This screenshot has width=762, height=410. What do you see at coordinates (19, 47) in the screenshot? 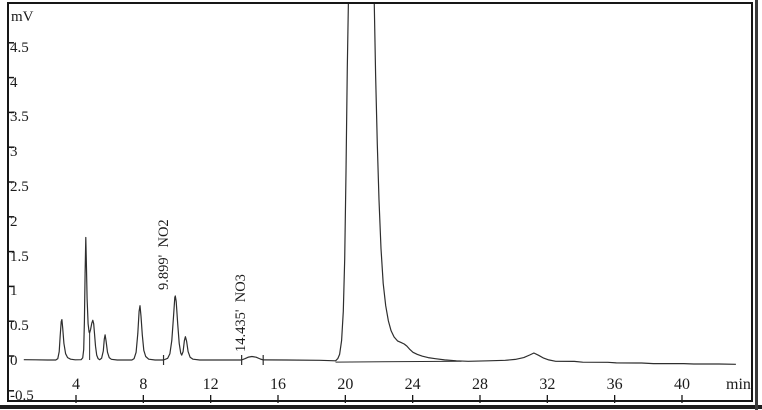
I see `y-tick-label: 4.5` at bounding box center [19, 47].